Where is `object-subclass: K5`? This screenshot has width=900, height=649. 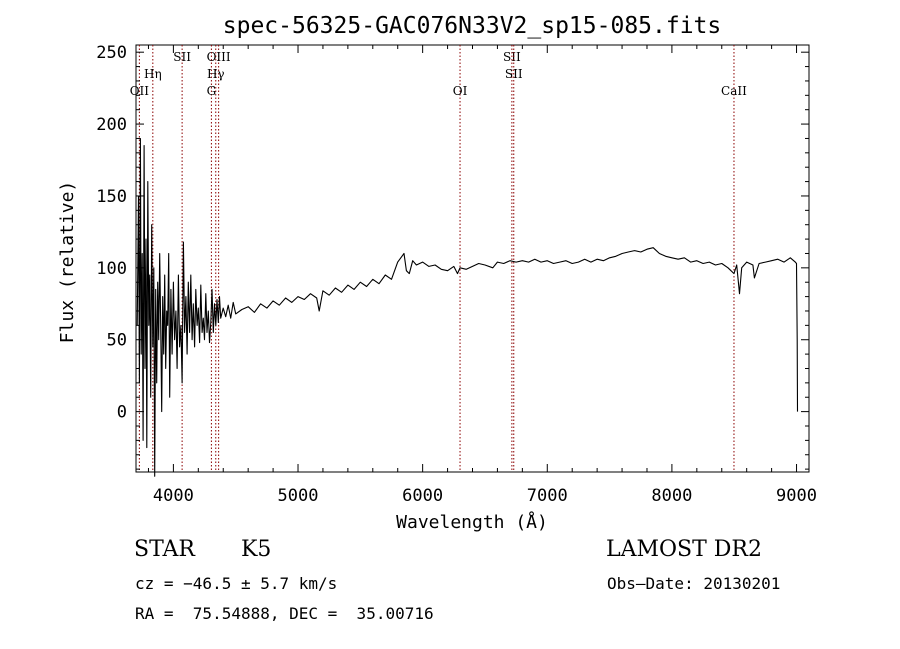
object-subclass: K5 is located at coordinates (256, 549).